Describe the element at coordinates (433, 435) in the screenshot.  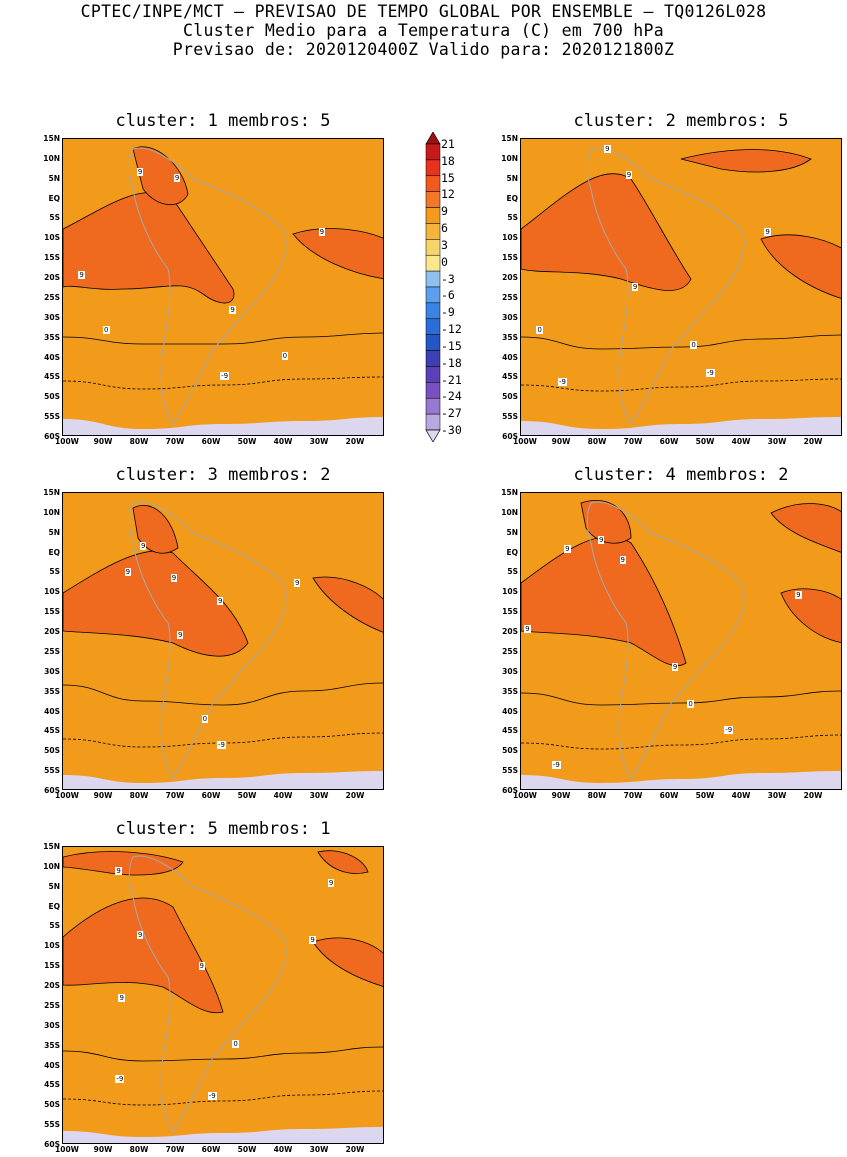
I see `colorbar-min-arrow` at that location.